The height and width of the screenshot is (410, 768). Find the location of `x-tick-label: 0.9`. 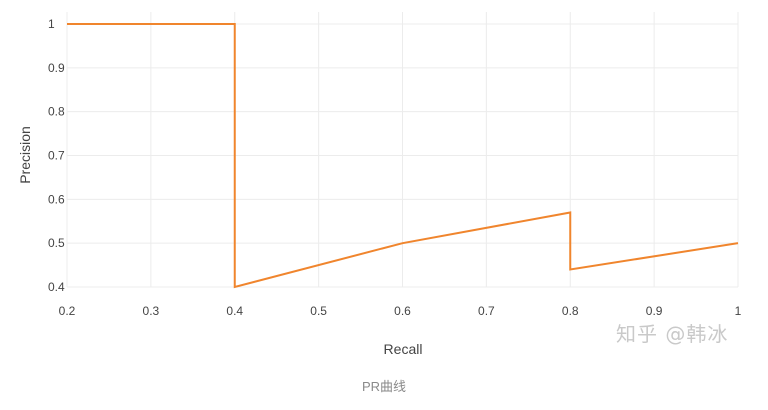

x-tick-label: 0.9 is located at coordinates (654, 311).